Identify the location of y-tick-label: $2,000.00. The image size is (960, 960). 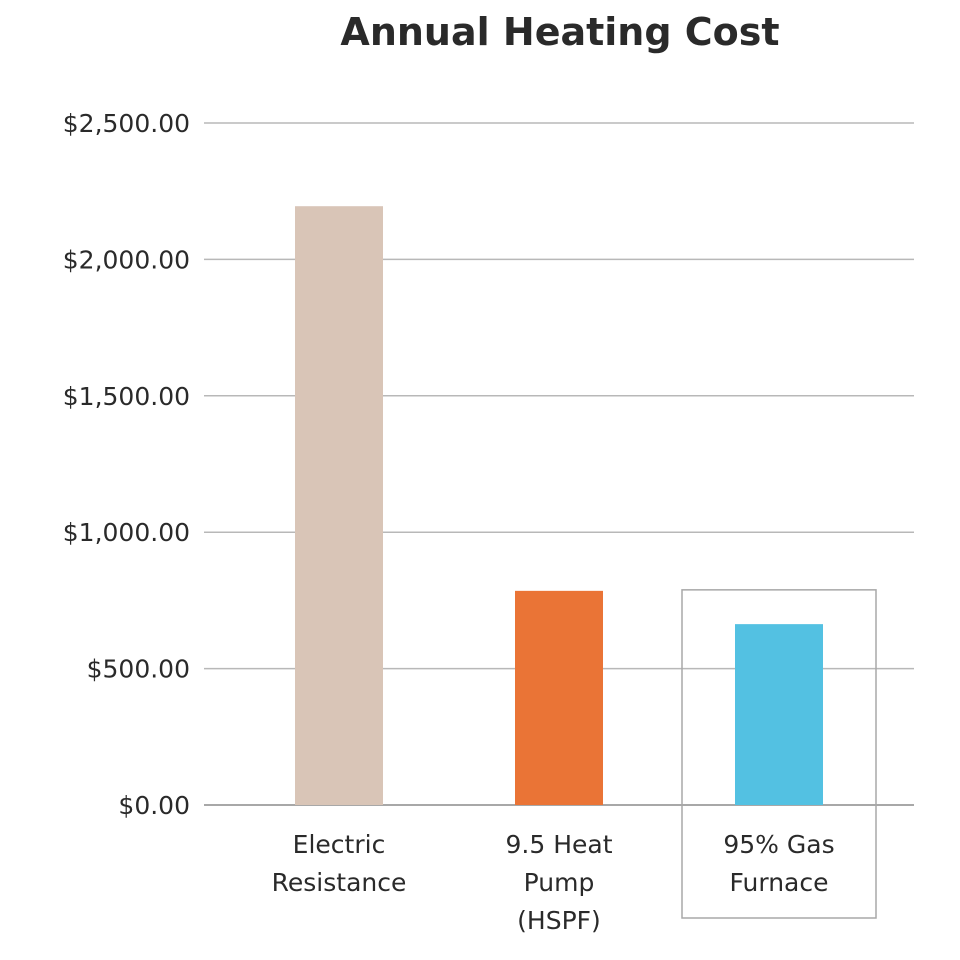
(126, 259).